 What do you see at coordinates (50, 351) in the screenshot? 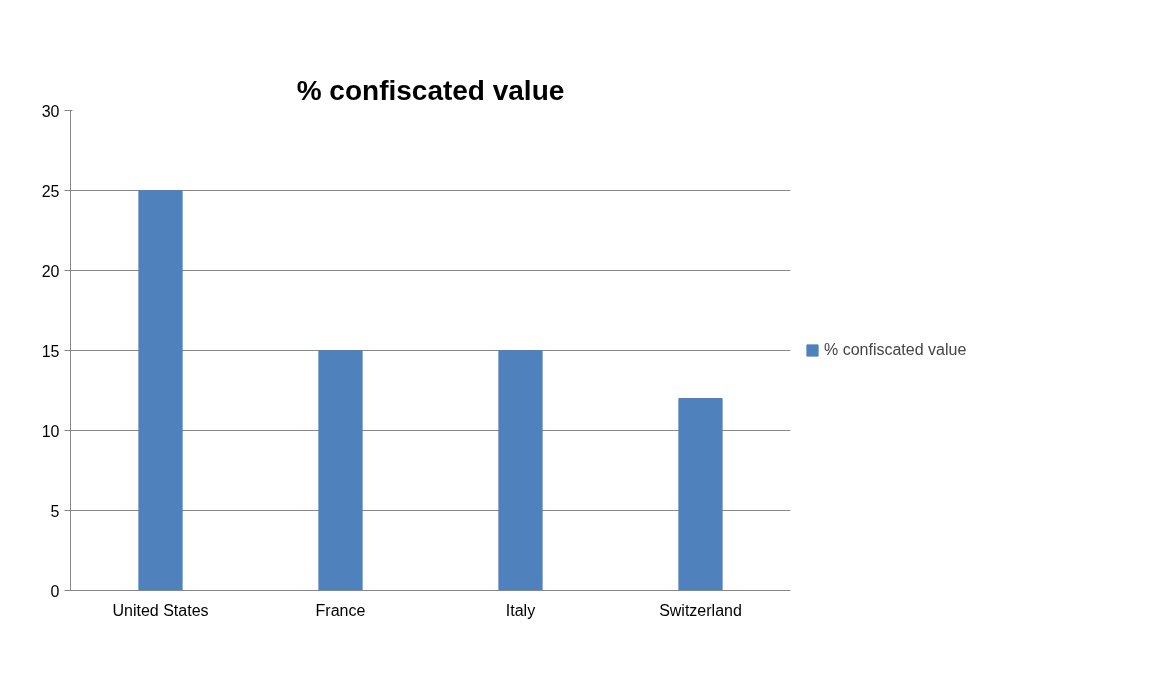
I see `y-tick-label: 15` at bounding box center [50, 351].